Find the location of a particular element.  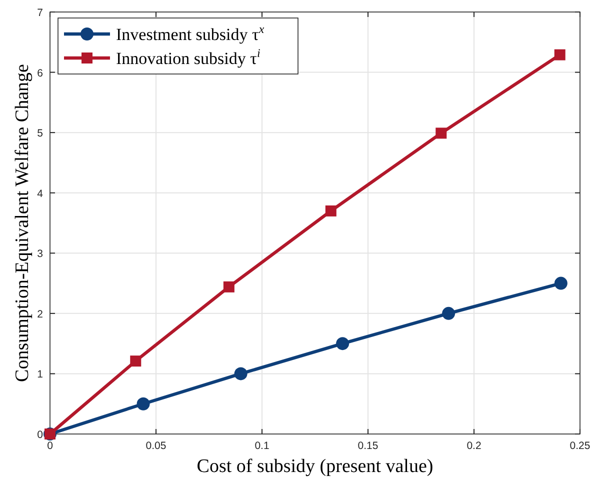

y-tick-label: 5 is located at coordinates (40, 134).